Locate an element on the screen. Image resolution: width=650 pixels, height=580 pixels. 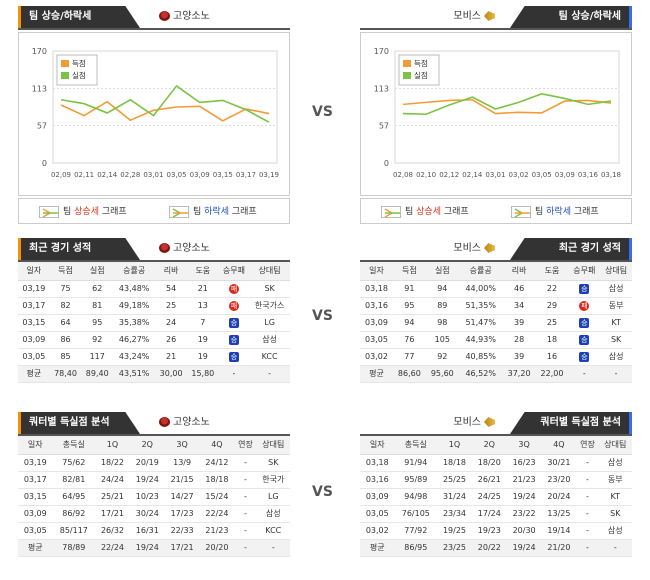
table-cell: 28 is located at coordinates (519, 340).